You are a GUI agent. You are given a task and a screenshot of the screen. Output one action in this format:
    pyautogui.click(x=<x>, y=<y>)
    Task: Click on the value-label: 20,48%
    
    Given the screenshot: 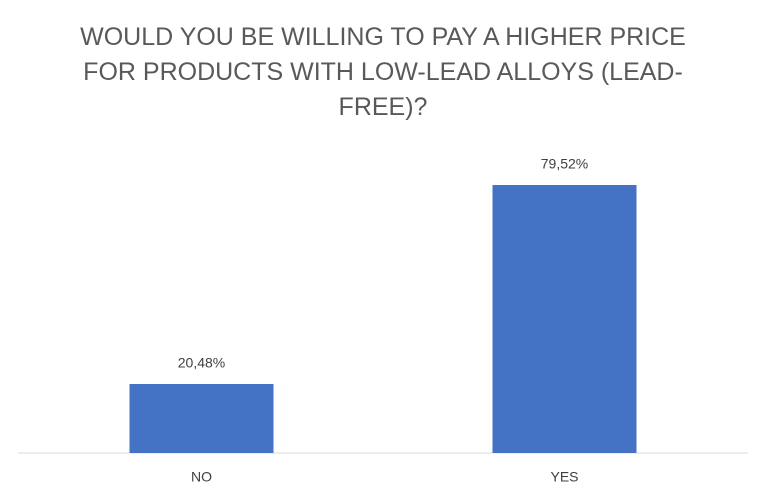 What is the action you would take?
    pyautogui.click(x=201, y=363)
    